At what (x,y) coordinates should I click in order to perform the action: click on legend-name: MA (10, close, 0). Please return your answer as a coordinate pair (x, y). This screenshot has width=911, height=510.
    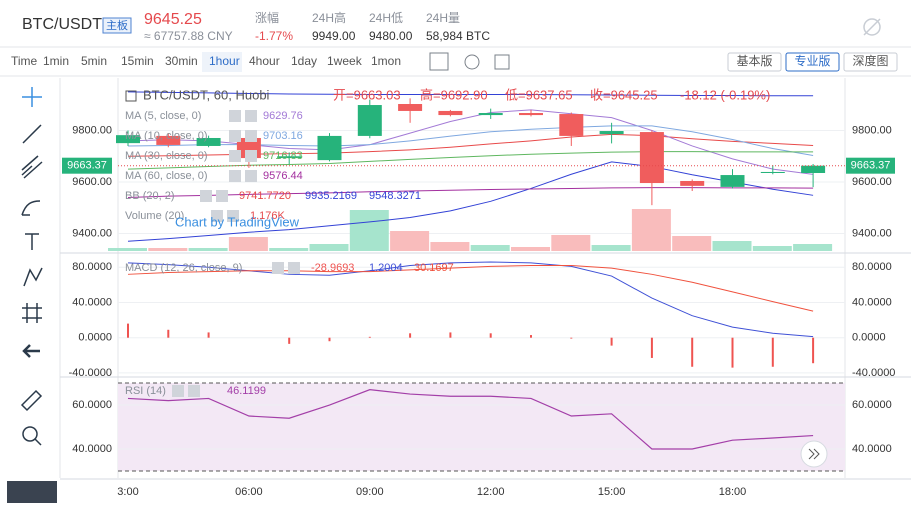
    Looking at the image, I should click on (166, 136).